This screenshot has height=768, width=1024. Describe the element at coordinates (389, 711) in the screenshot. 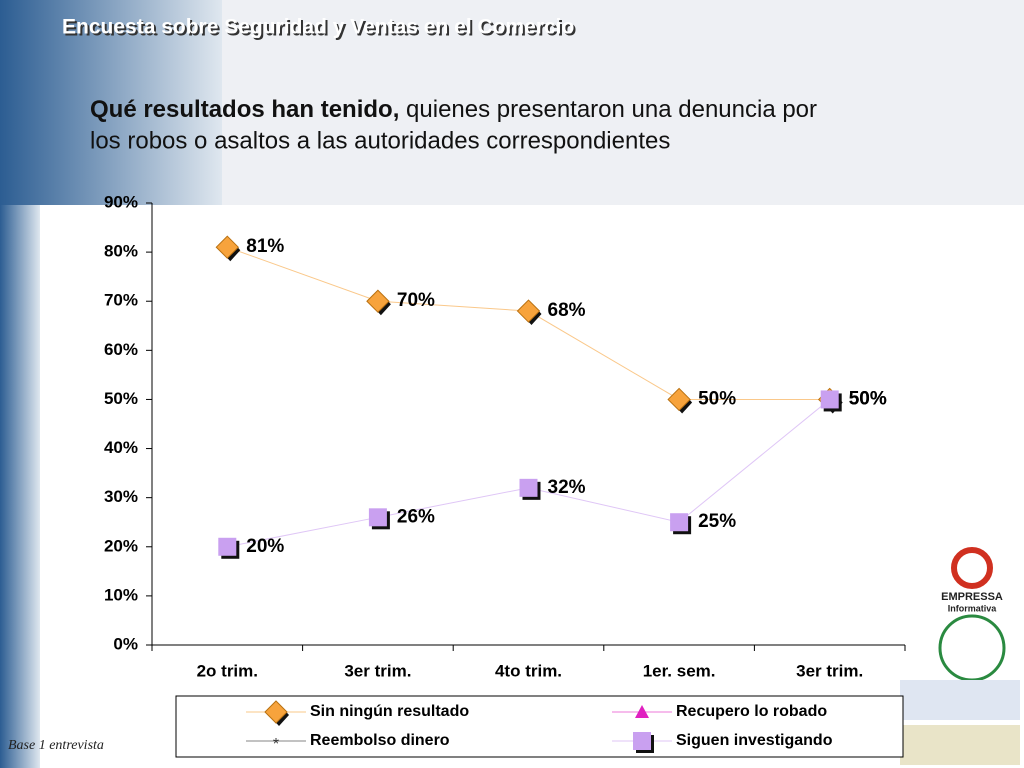

I see `legend-label: Sin ningún resultado` at that location.